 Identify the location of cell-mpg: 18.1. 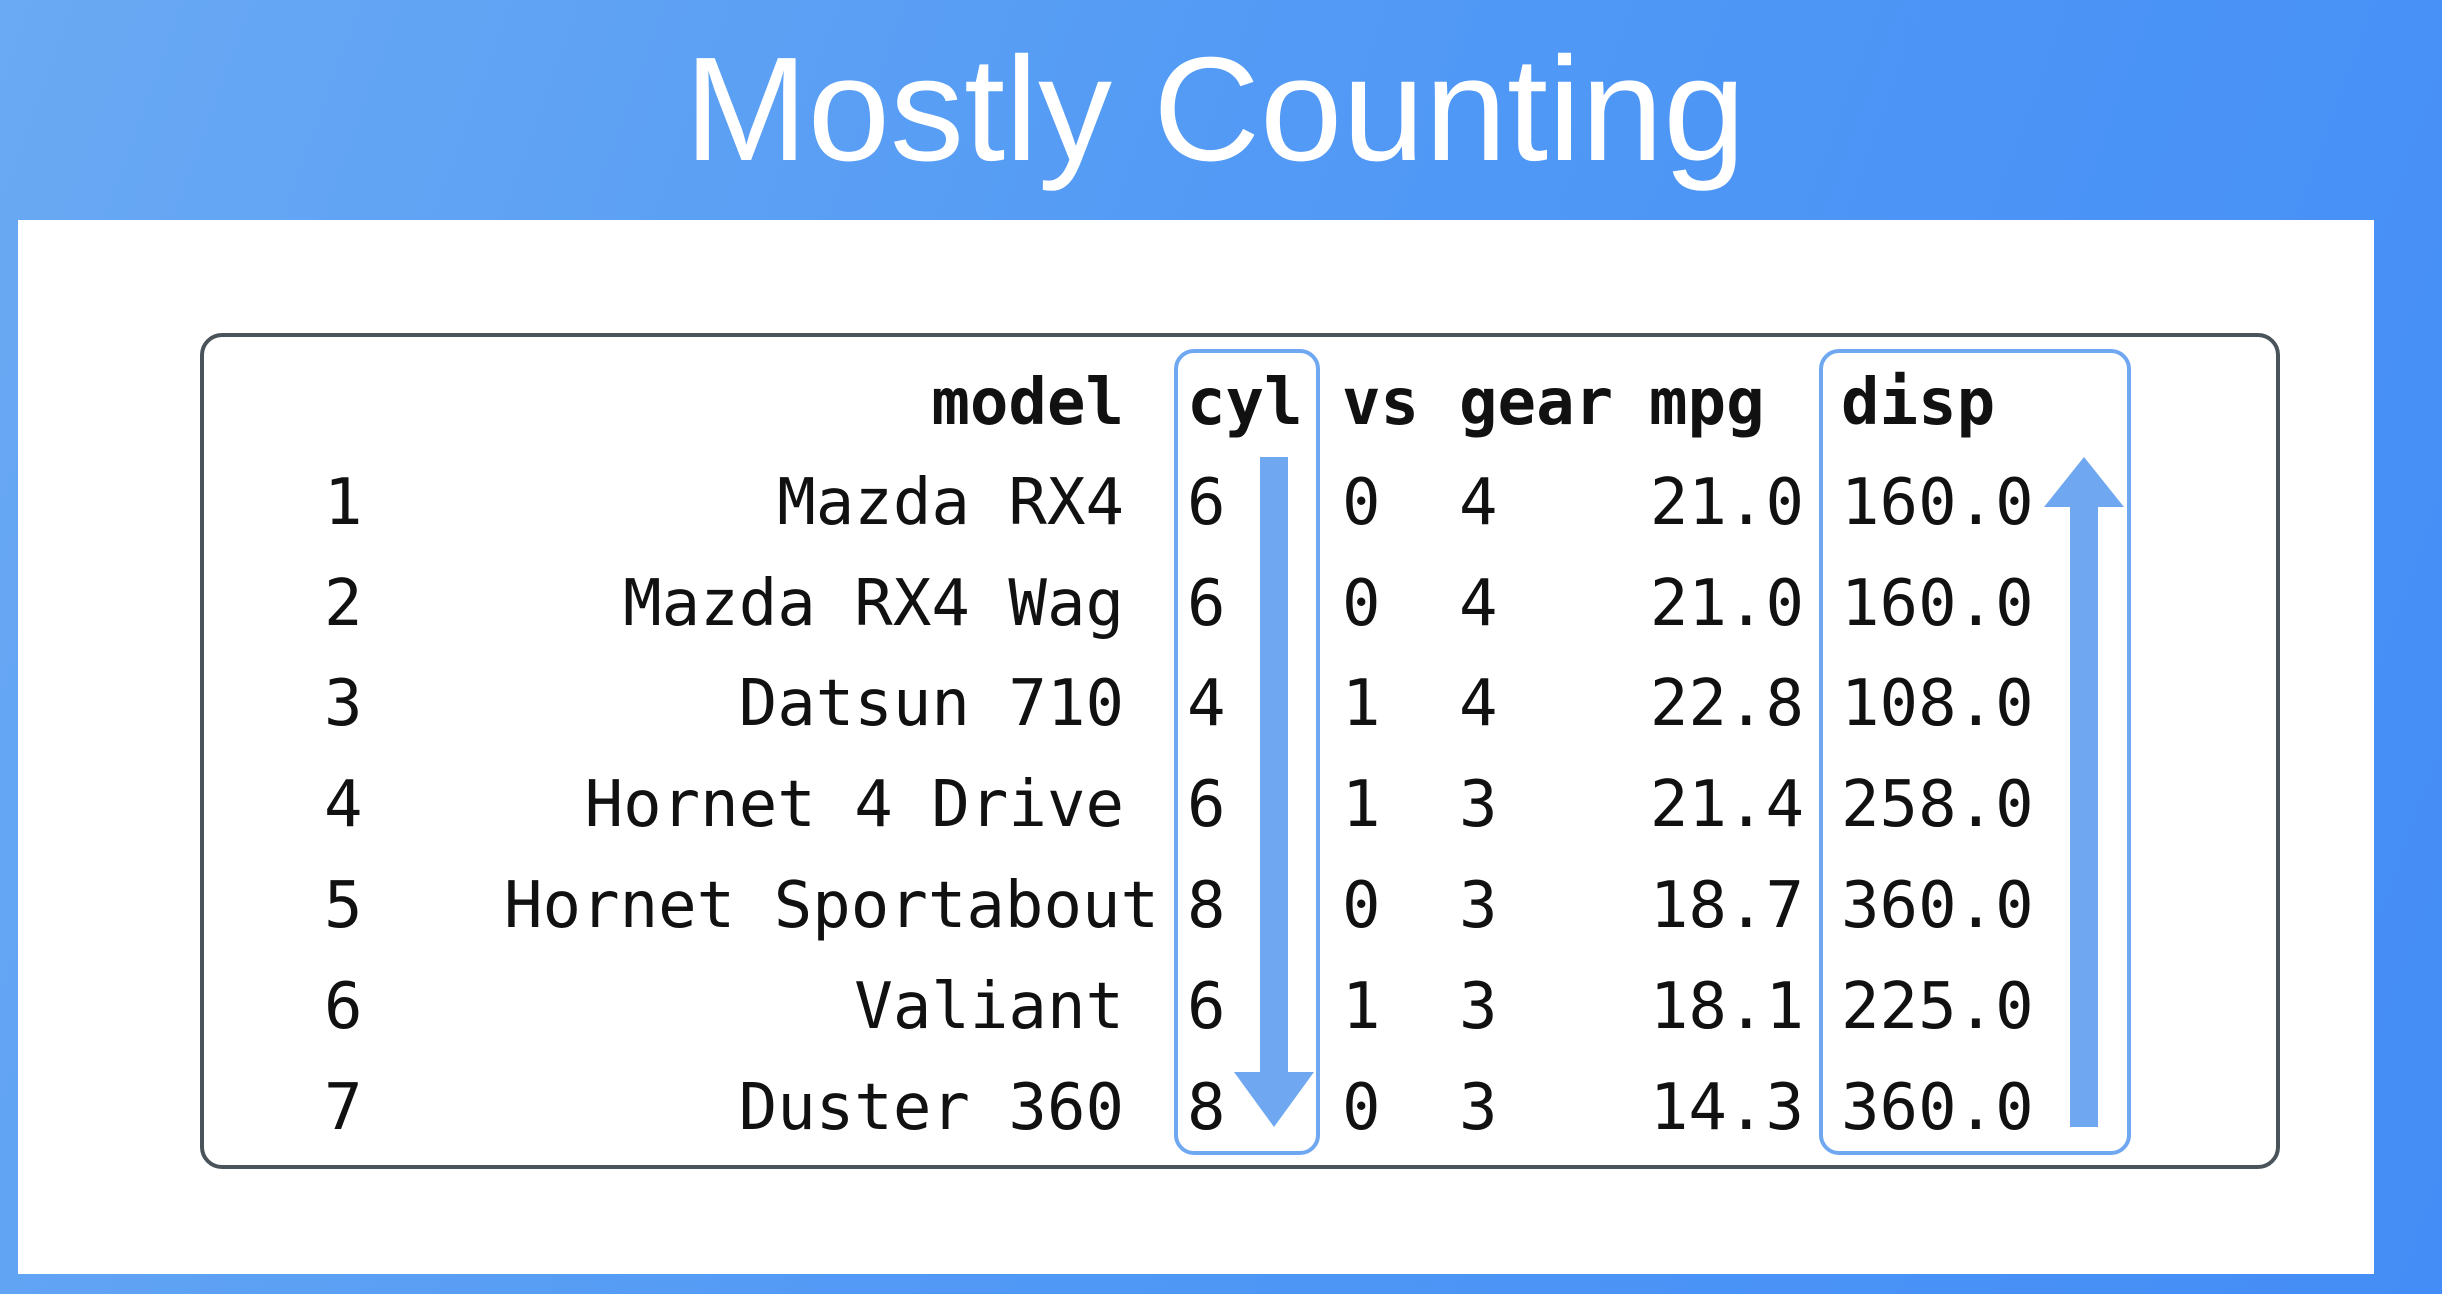
(1726, 1007).